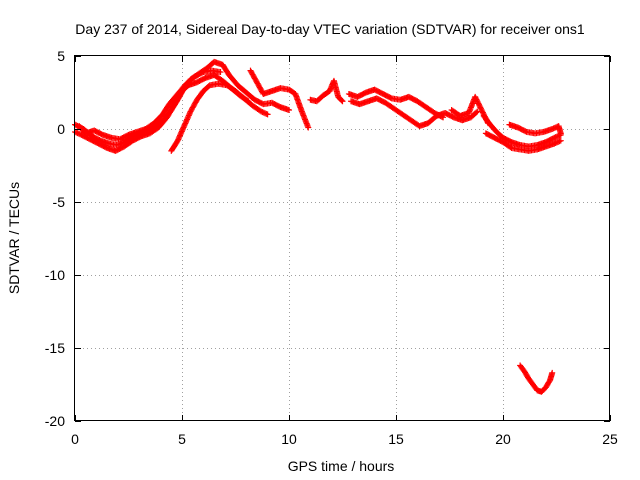 The image size is (640, 480). Describe the element at coordinates (341, 466) in the screenshot. I see `x-axis-label: GPS time / hours` at that location.